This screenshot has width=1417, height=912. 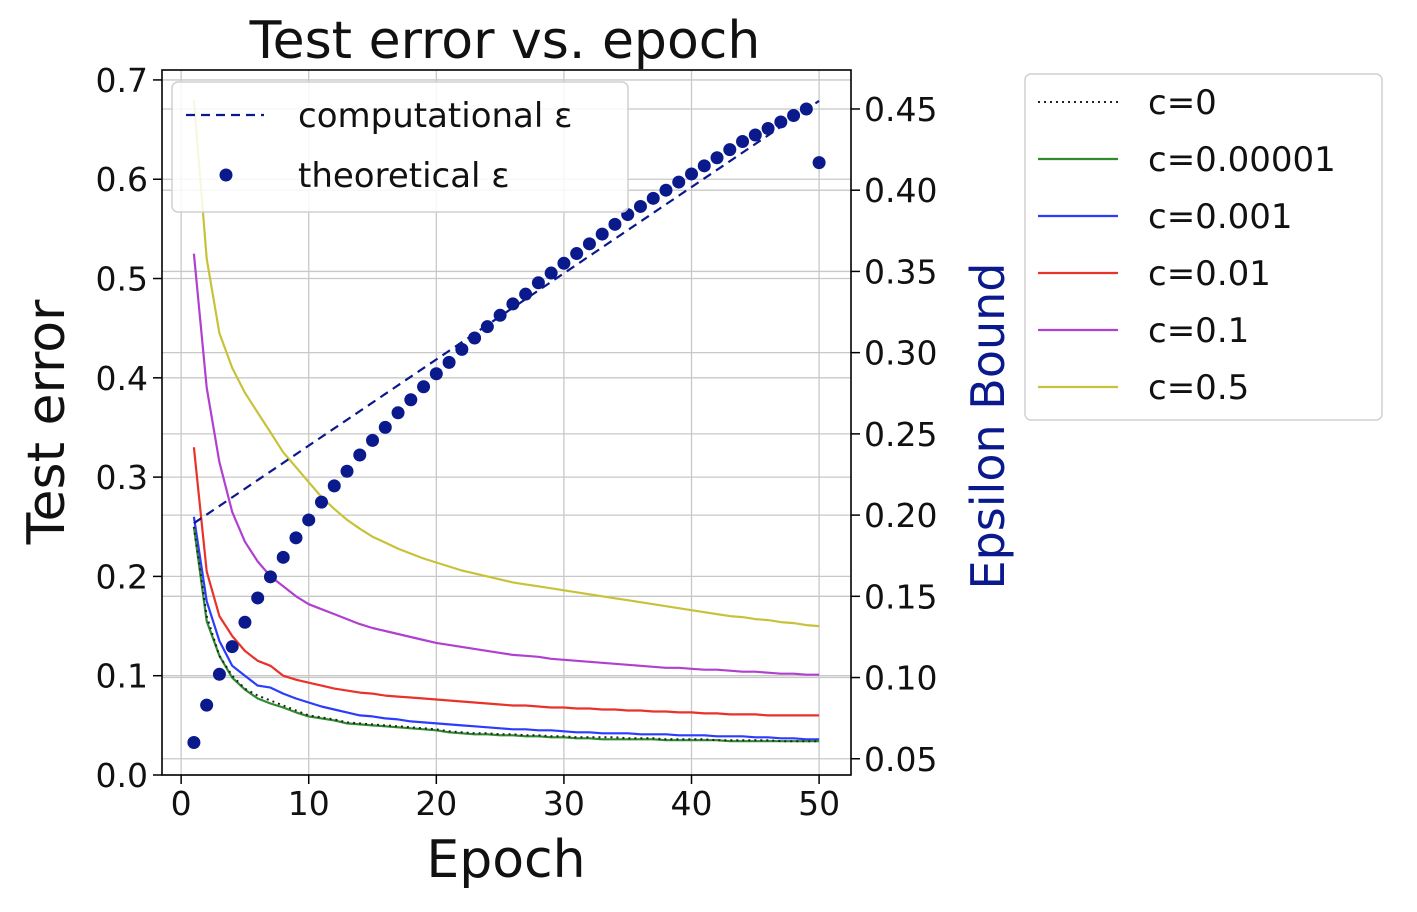 What do you see at coordinates (122, 179) in the screenshot?
I see `y-tick-label: 0.6` at bounding box center [122, 179].